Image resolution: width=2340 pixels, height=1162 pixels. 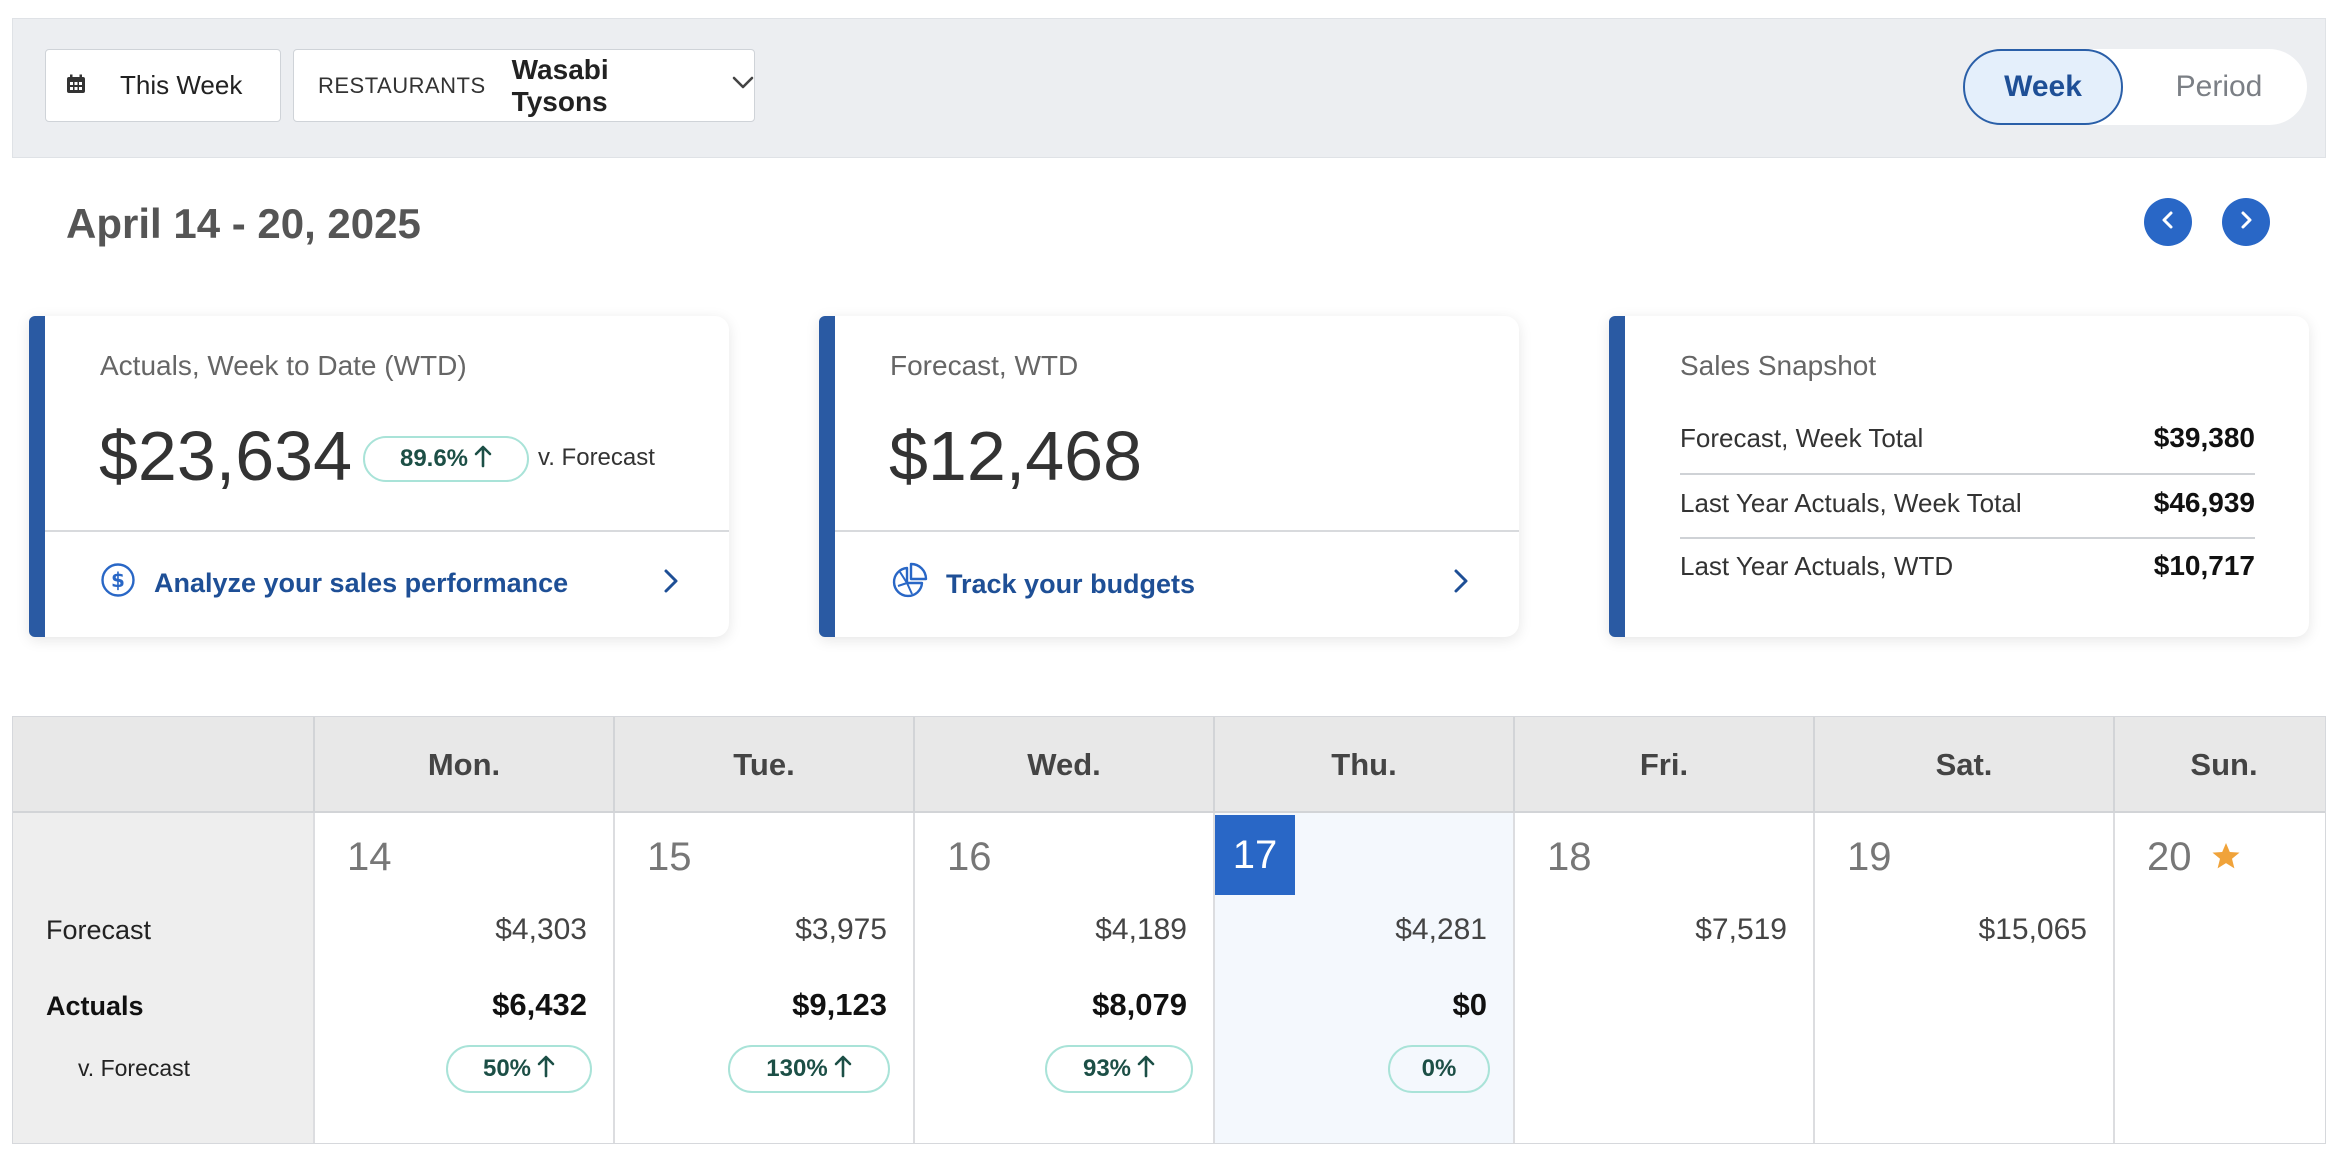 What do you see at coordinates (1663, 765) in the screenshot?
I see `day-header-fri: Fri.` at bounding box center [1663, 765].